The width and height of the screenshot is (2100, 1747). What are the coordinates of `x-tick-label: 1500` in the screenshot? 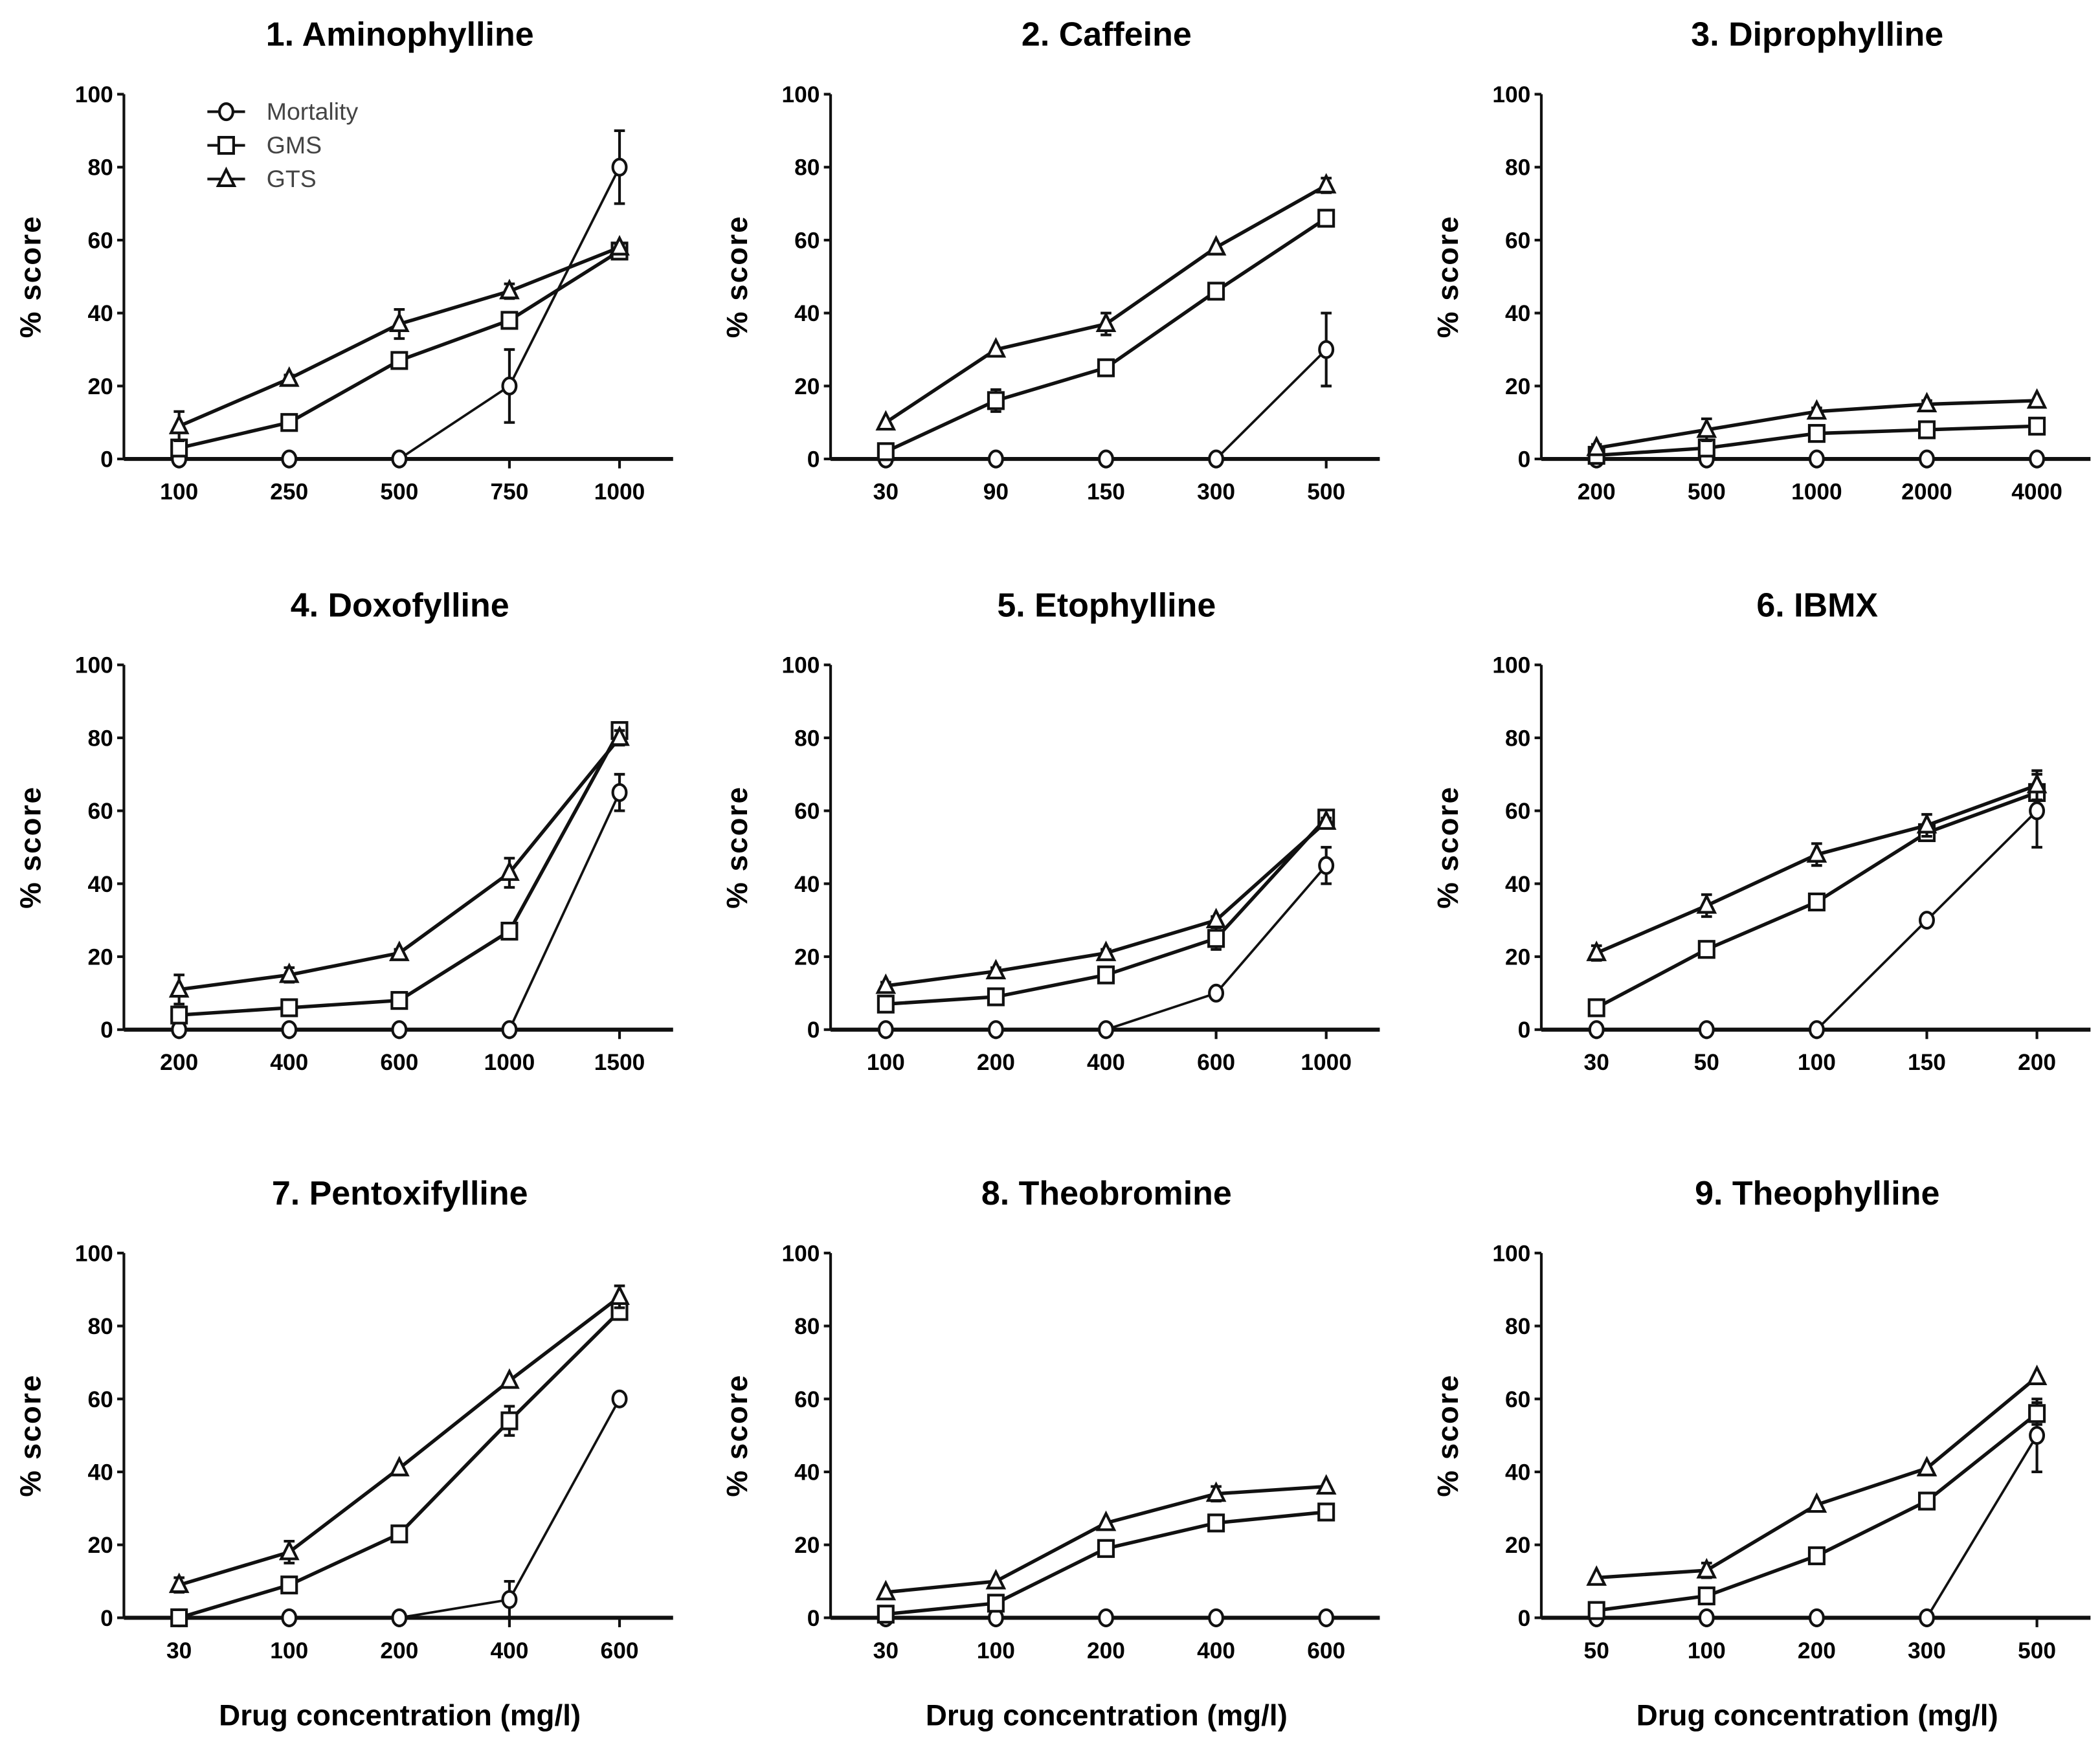 It's located at (619, 1062).